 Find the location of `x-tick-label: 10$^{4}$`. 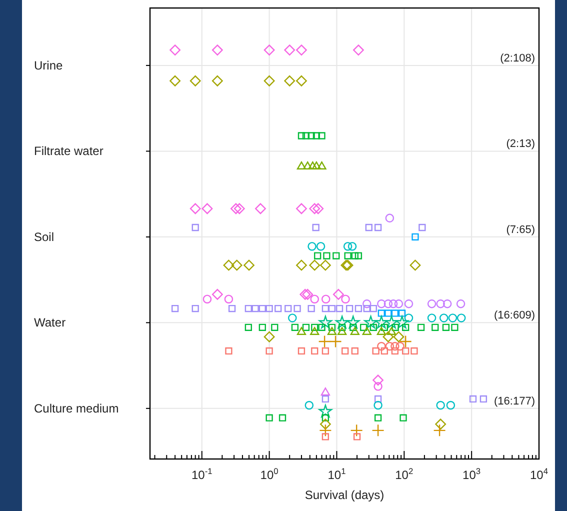

x-tick-label: 10$^{4}$ is located at coordinates (539, 474).